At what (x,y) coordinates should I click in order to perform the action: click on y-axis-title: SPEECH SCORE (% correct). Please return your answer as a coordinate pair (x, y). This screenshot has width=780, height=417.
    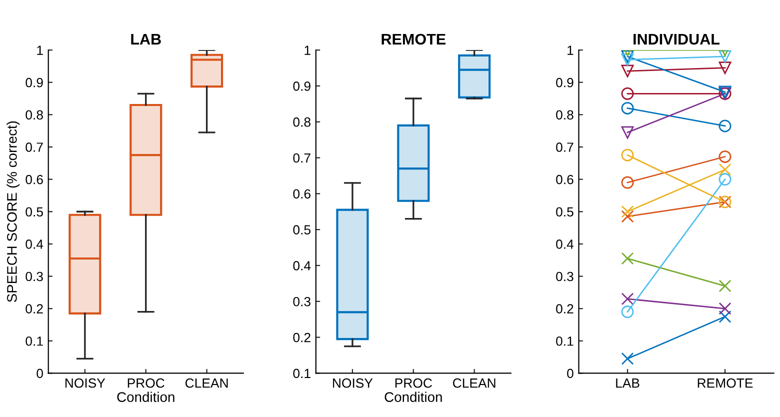
    Looking at the image, I should click on (13, 211).